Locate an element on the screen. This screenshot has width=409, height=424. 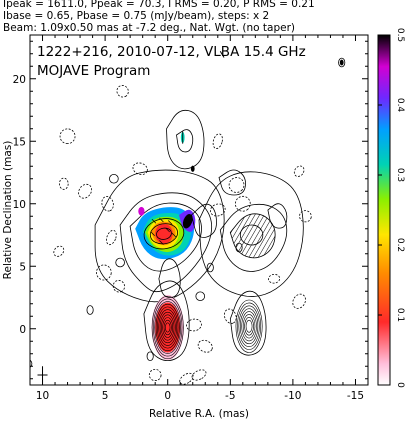
y-tick-label: 10 is located at coordinates (19, 205).